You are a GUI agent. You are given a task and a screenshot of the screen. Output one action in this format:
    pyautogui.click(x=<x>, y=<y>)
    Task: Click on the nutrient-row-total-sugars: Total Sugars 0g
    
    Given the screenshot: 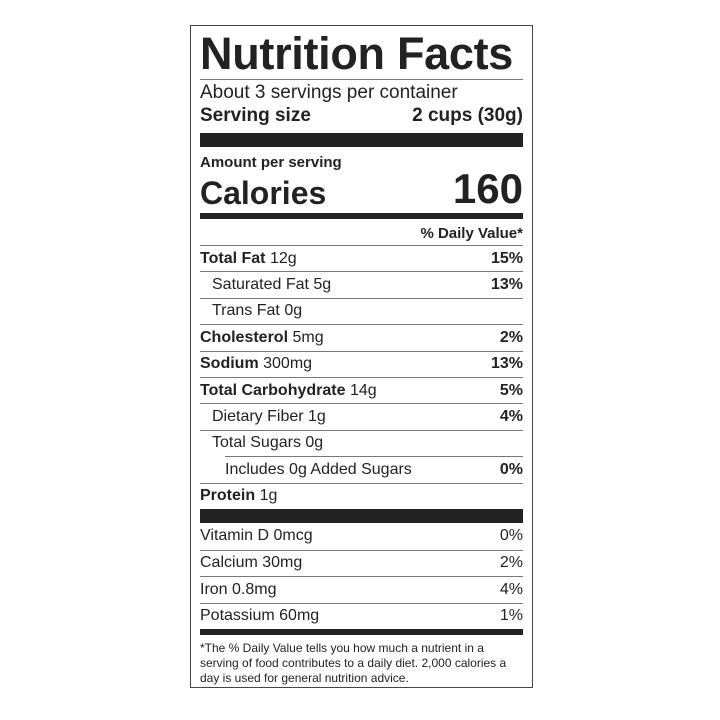 What is the action you would take?
    pyautogui.click(x=361, y=442)
    